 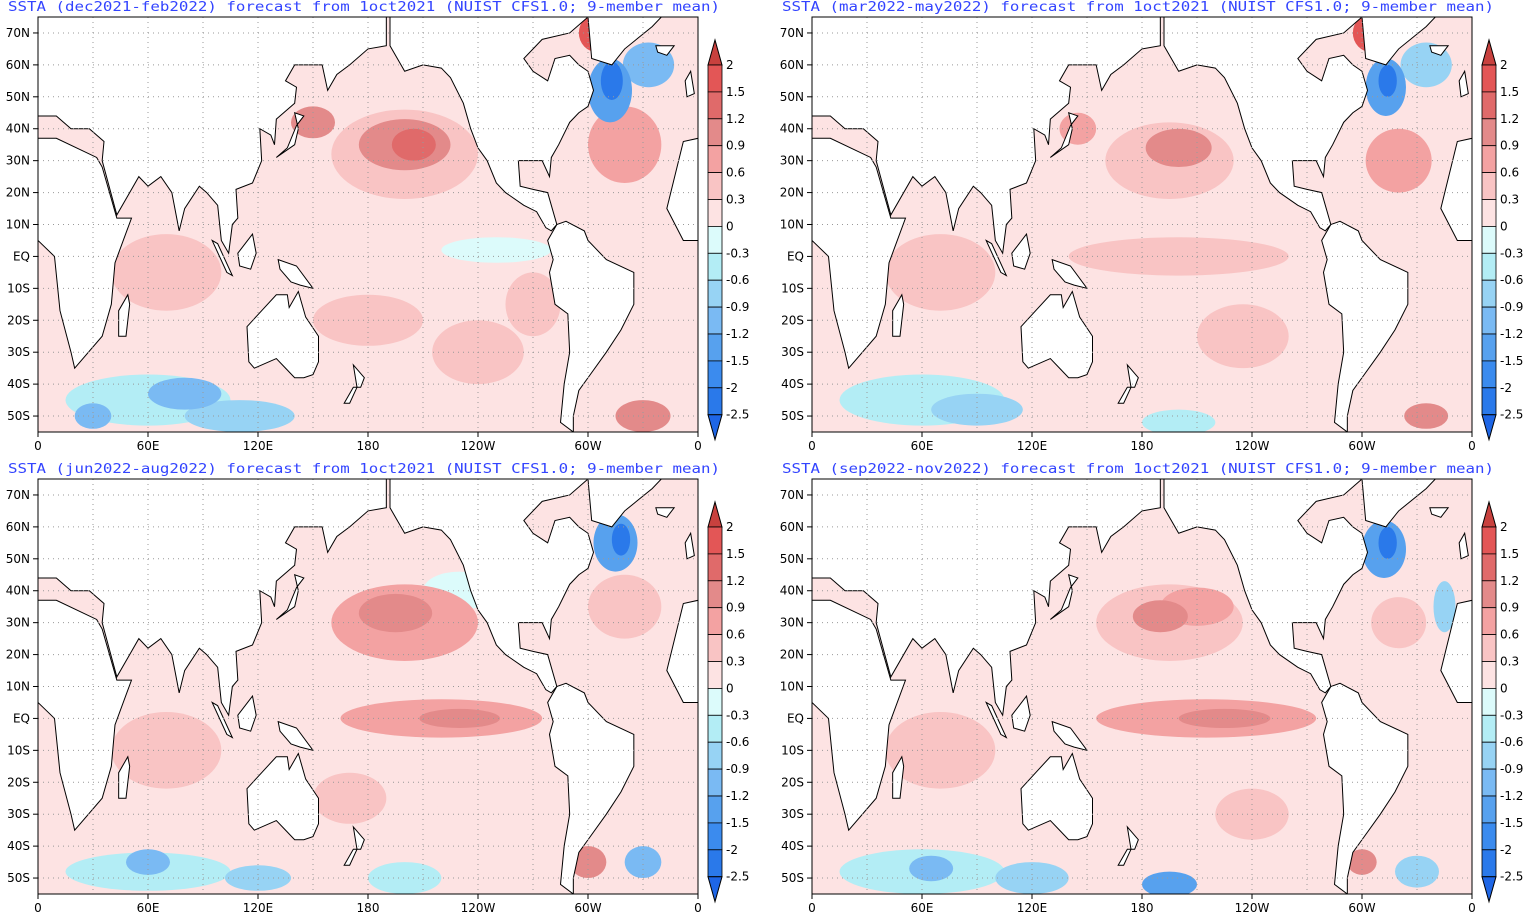 I want to click on lat-label: 10N, so click(x=792, y=687).